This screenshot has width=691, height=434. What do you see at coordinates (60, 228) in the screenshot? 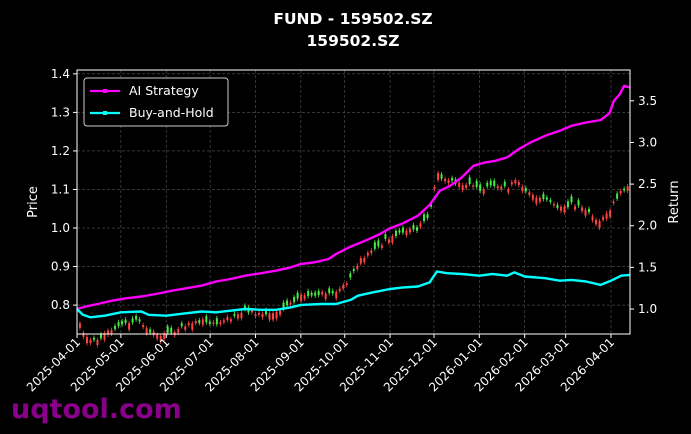
I see `y-left-tick-label: 1.0` at bounding box center [60, 228].